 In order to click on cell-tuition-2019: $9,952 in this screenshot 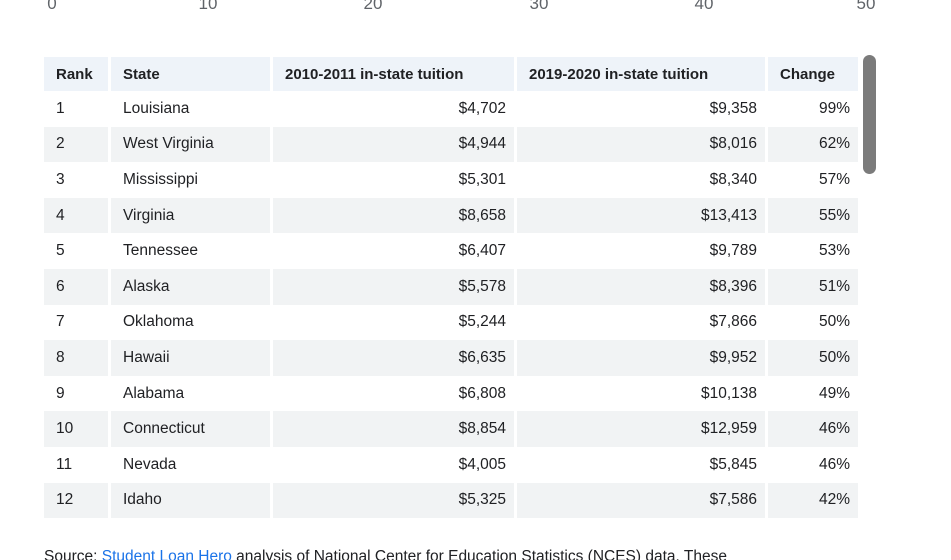, I will do `click(642, 358)`.